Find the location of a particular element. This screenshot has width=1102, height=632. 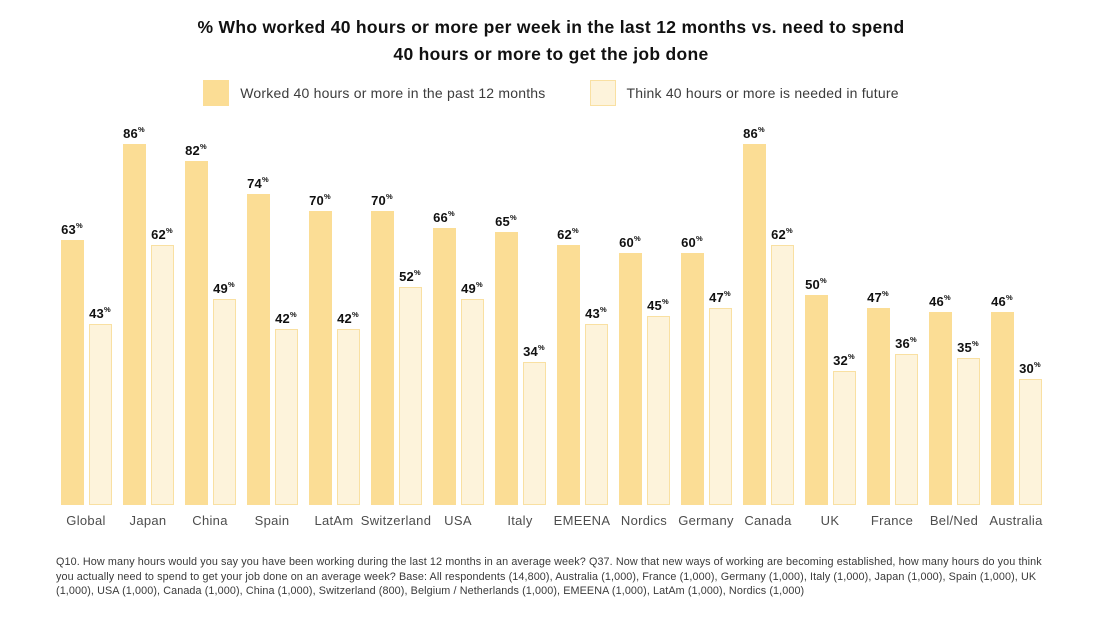

bar-pair: 70% 52% is located at coordinates (396, 348).